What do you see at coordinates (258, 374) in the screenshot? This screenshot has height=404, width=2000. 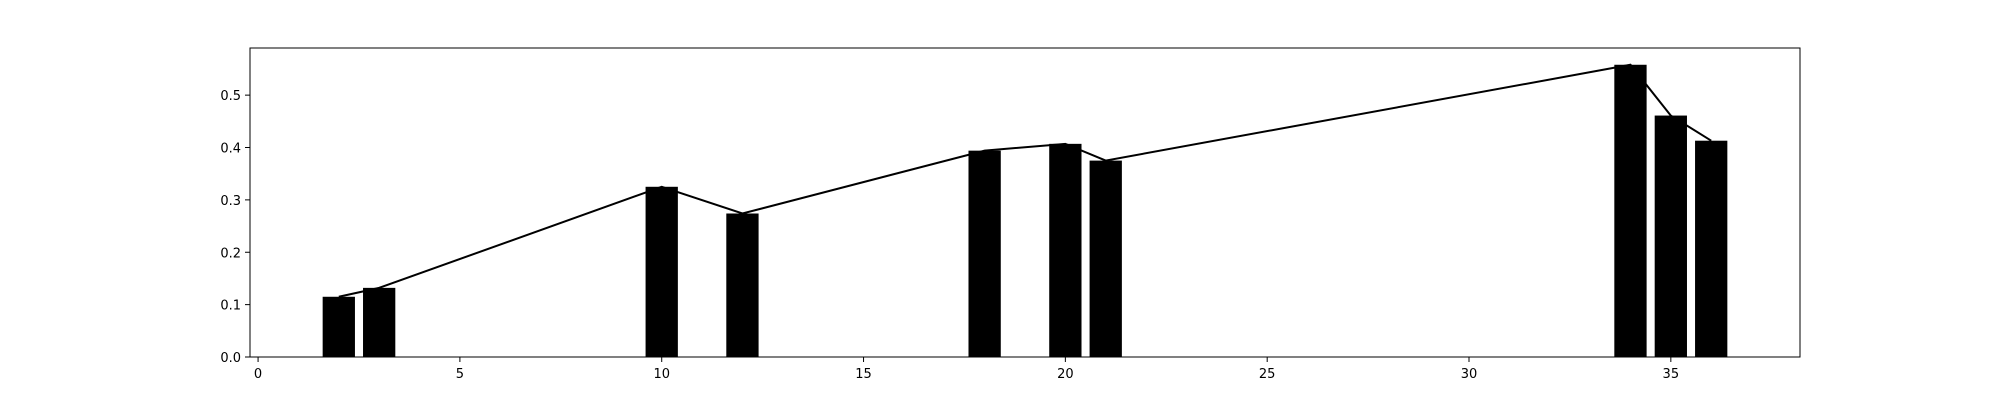 I see `x-tick-label: 0` at bounding box center [258, 374].